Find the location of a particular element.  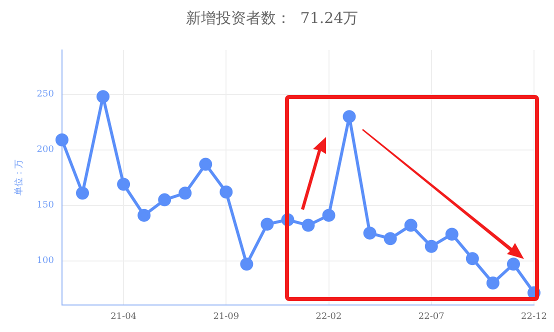

y-tick-label: 100 is located at coordinates (45, 261).